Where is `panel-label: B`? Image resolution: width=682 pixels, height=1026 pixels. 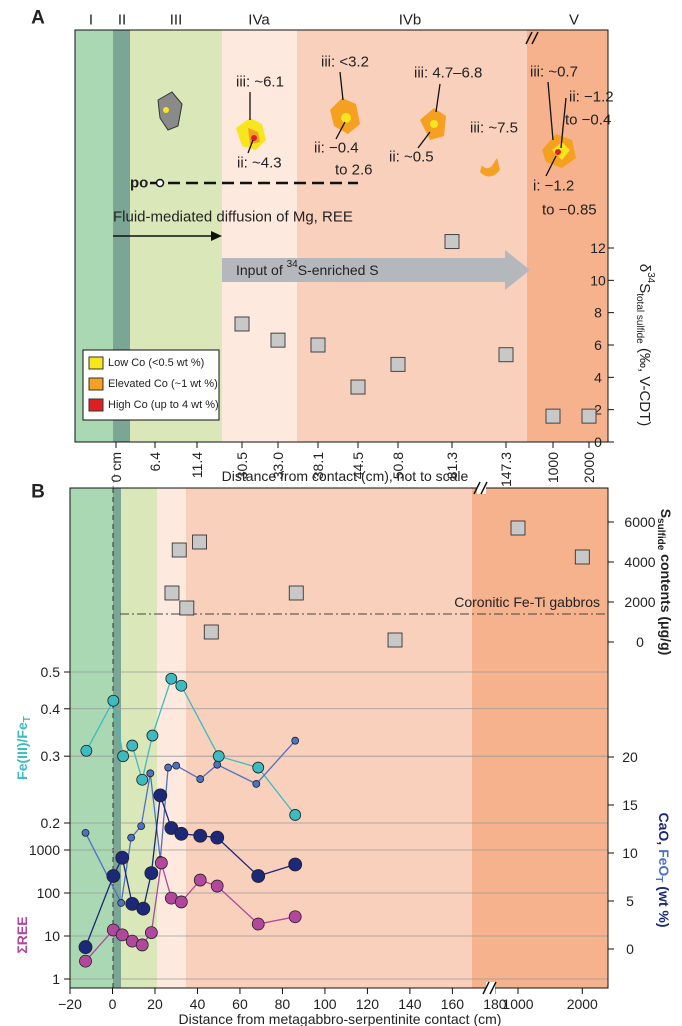
panel-label: B is located at coordinates (38, 492).